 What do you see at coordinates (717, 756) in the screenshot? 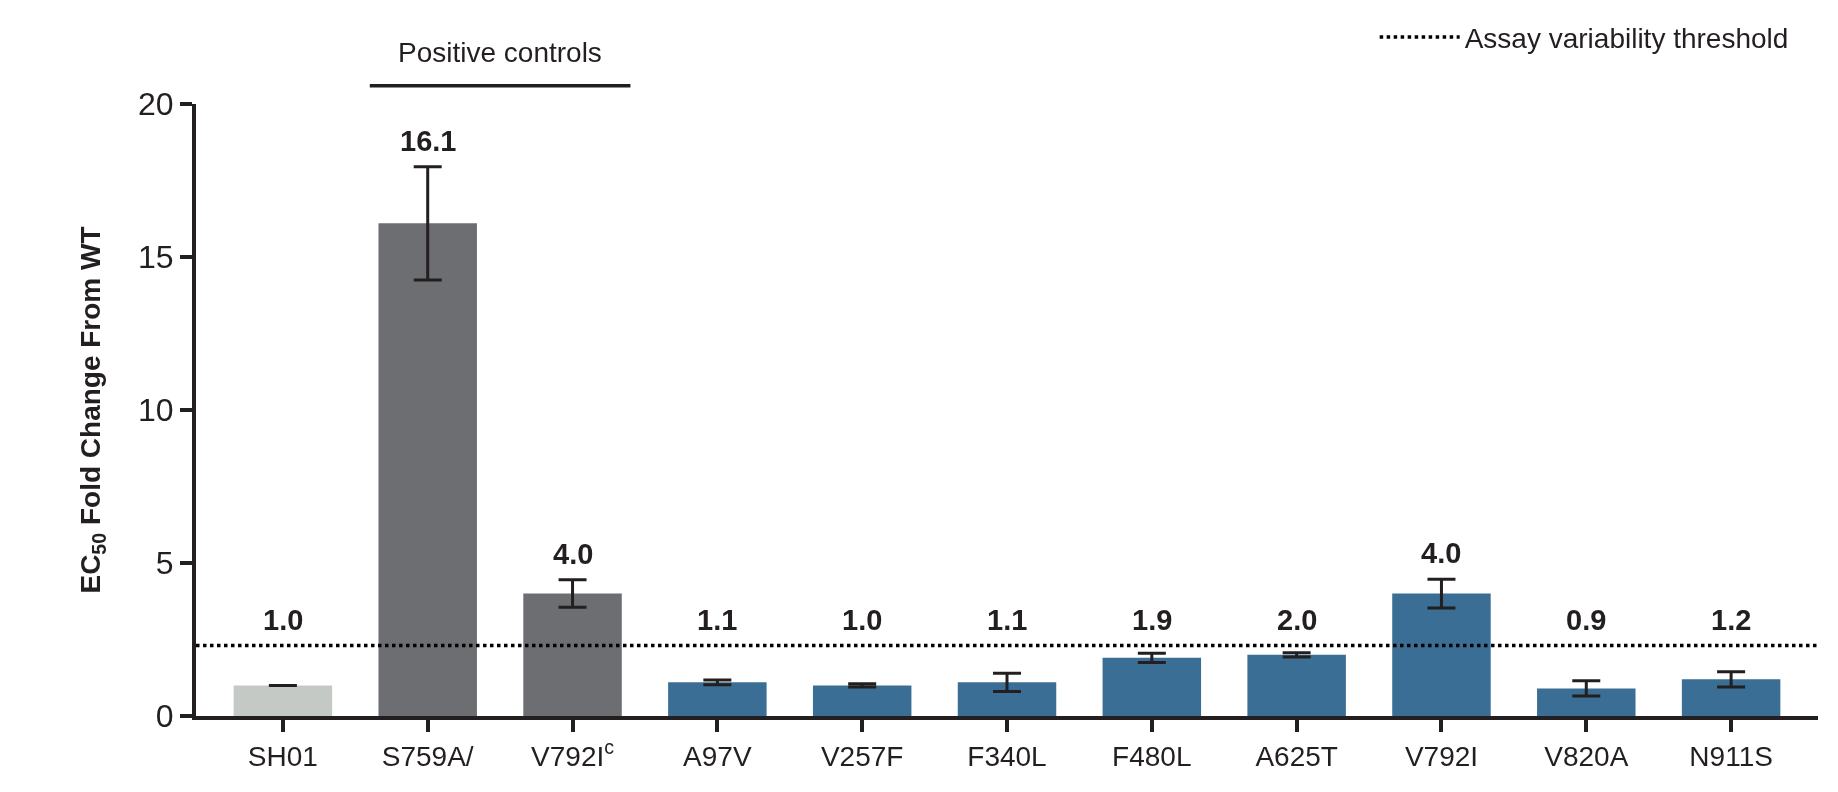
I see `x-tick-label: A97V` at bounding box center [717, 756].